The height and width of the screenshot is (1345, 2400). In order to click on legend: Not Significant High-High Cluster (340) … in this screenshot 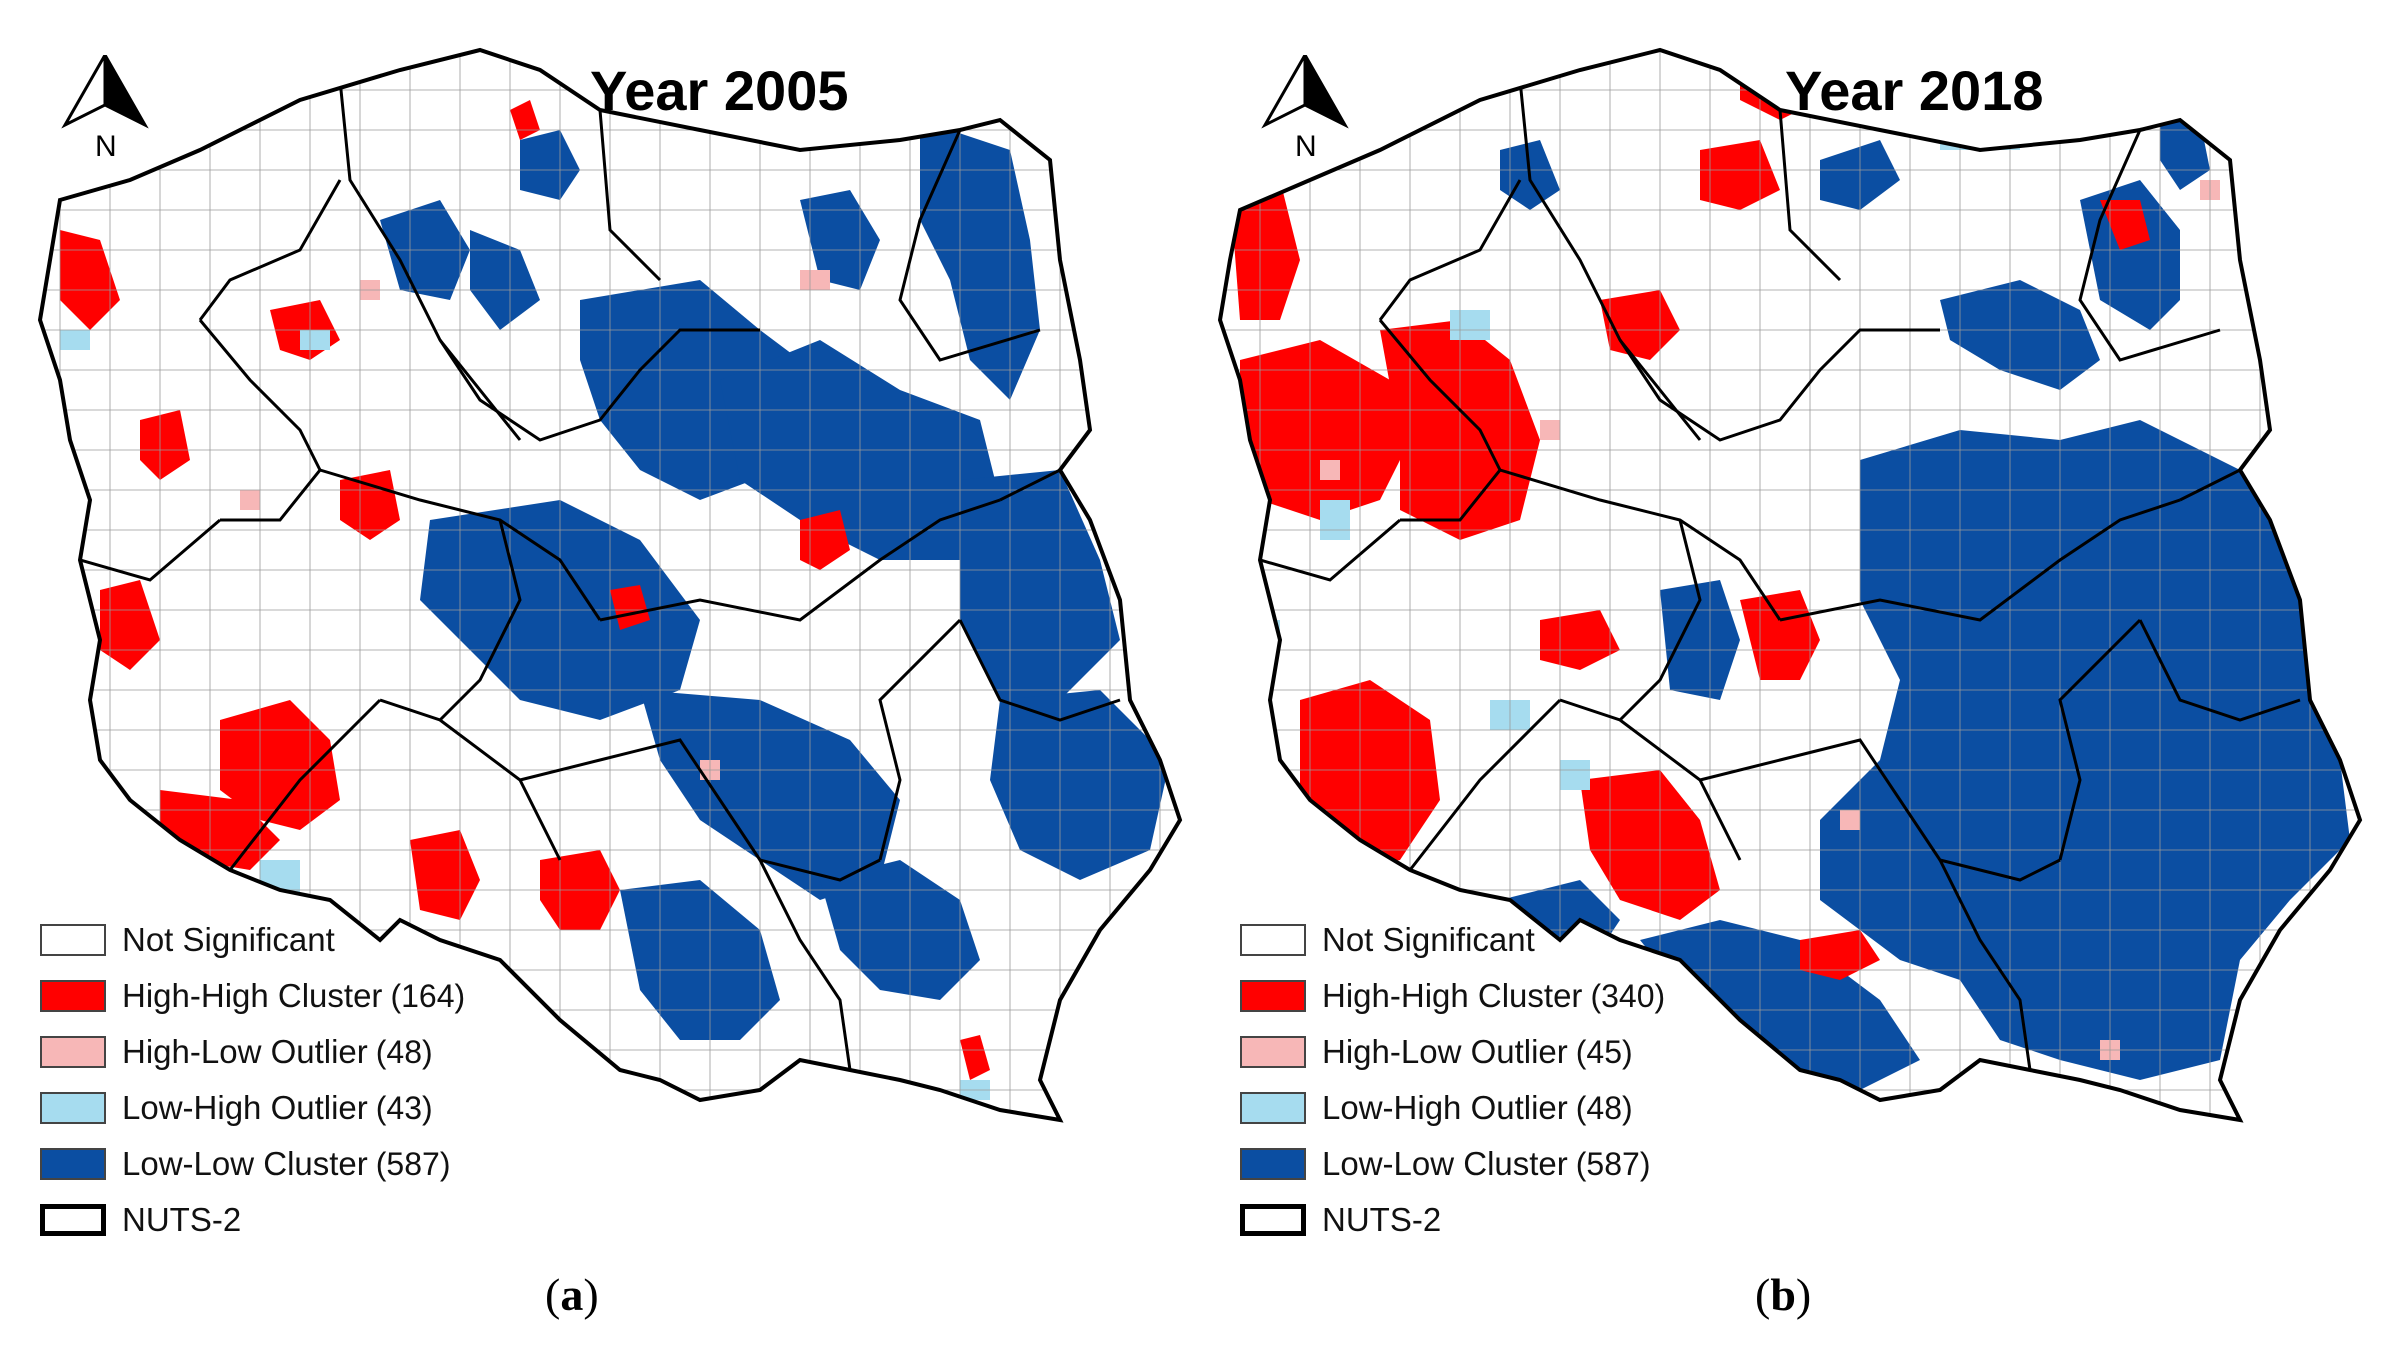, I will do `click(1452, 1080)`.